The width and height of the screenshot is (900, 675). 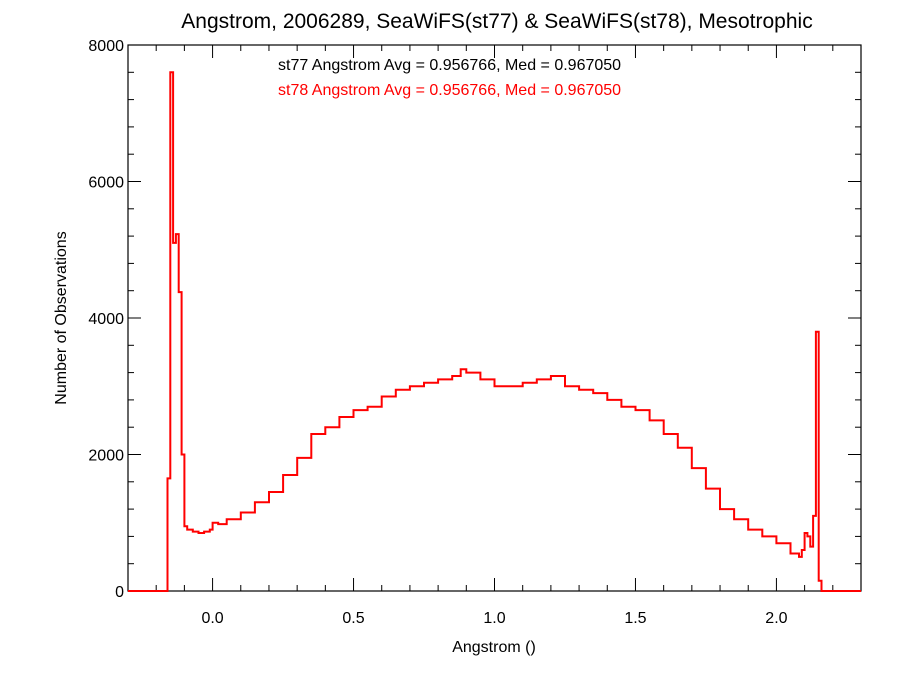 I want to click on y-tick-label: 0, so click(x=119, y=592).